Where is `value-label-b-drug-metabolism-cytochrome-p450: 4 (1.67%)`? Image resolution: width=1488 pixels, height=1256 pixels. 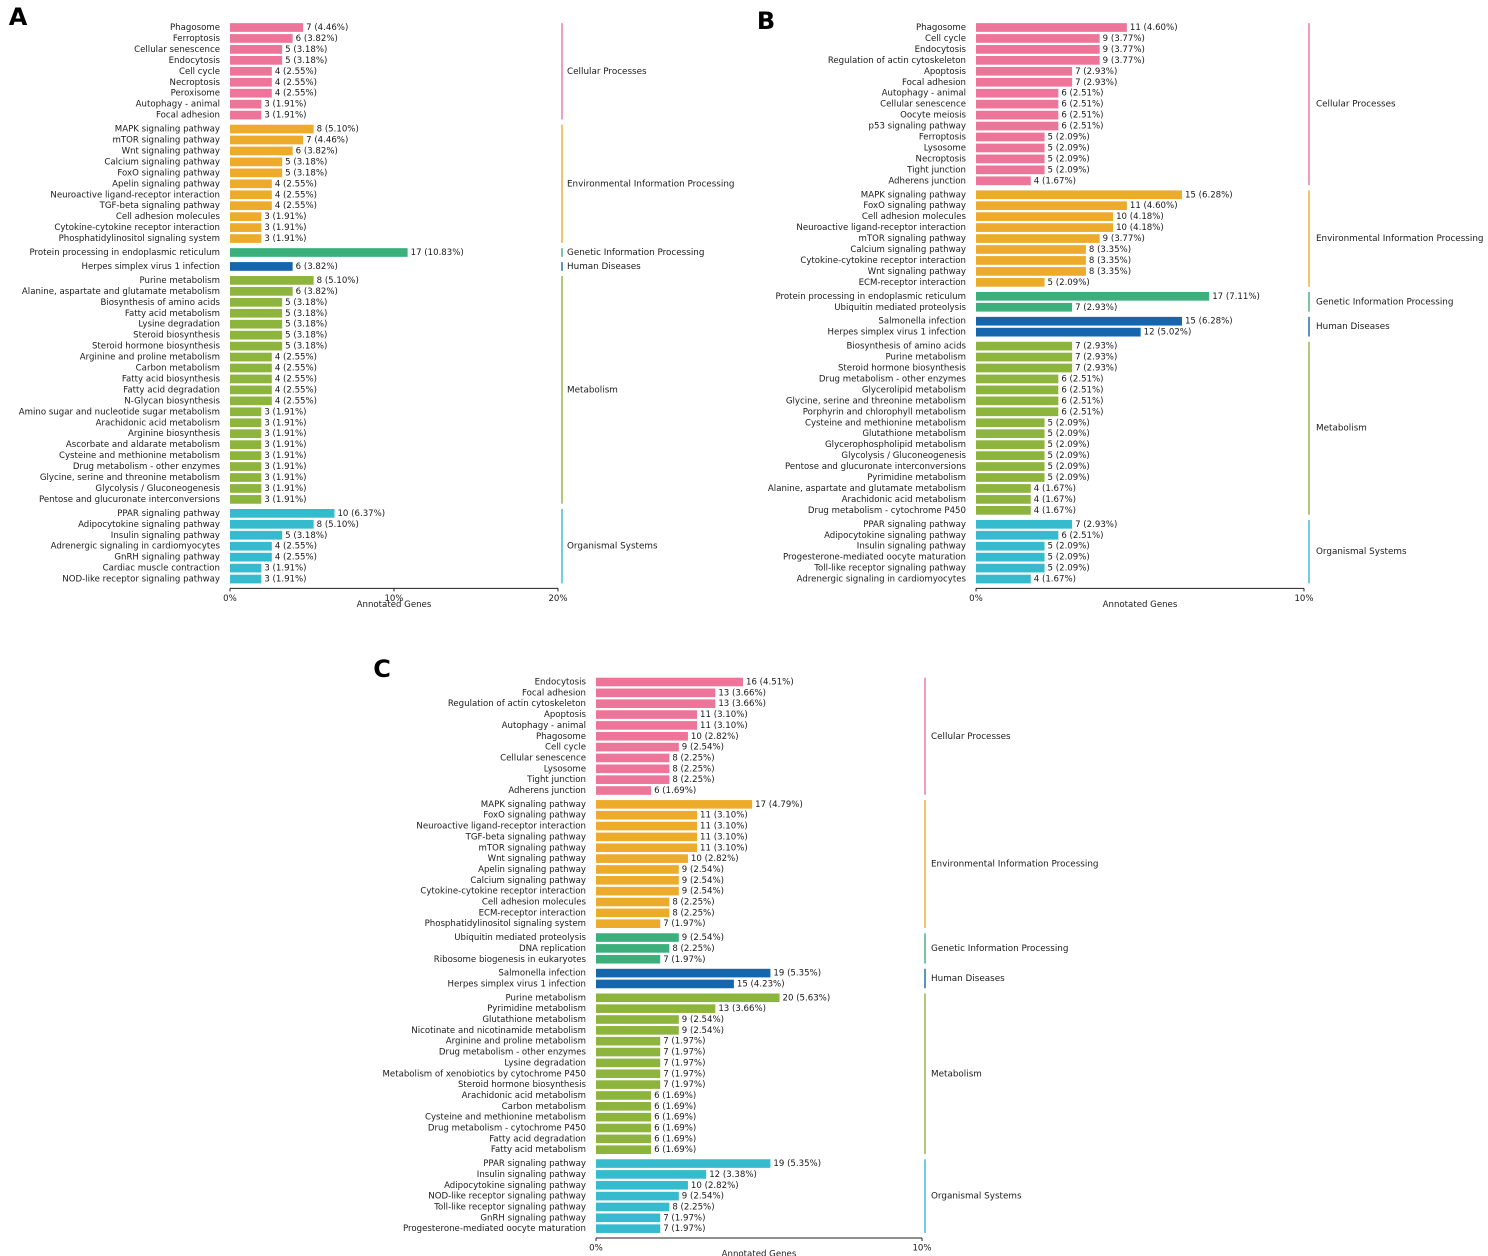
value-label-b-drug-metabolism-cytochrome-p450: 4 (1.67%) is located at coordinates (1055, 511).